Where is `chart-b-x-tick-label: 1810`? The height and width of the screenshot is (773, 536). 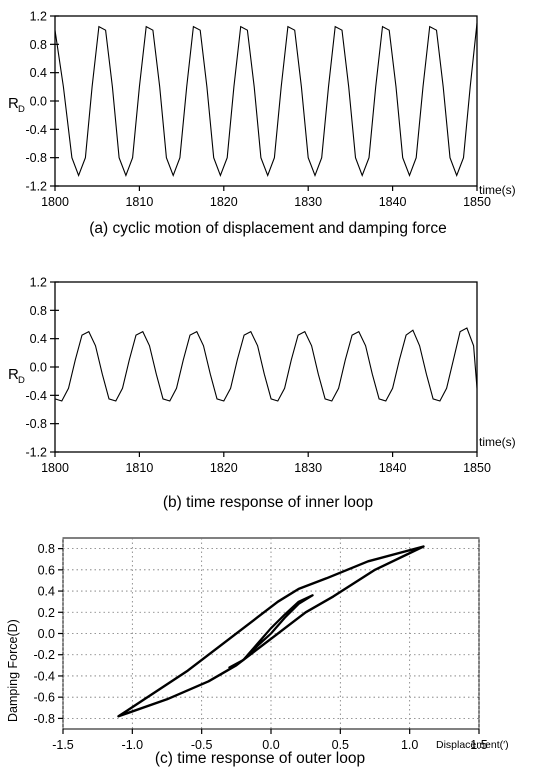
chart-b-x-tick-label: 1810 is located at coordinates (139, 468).